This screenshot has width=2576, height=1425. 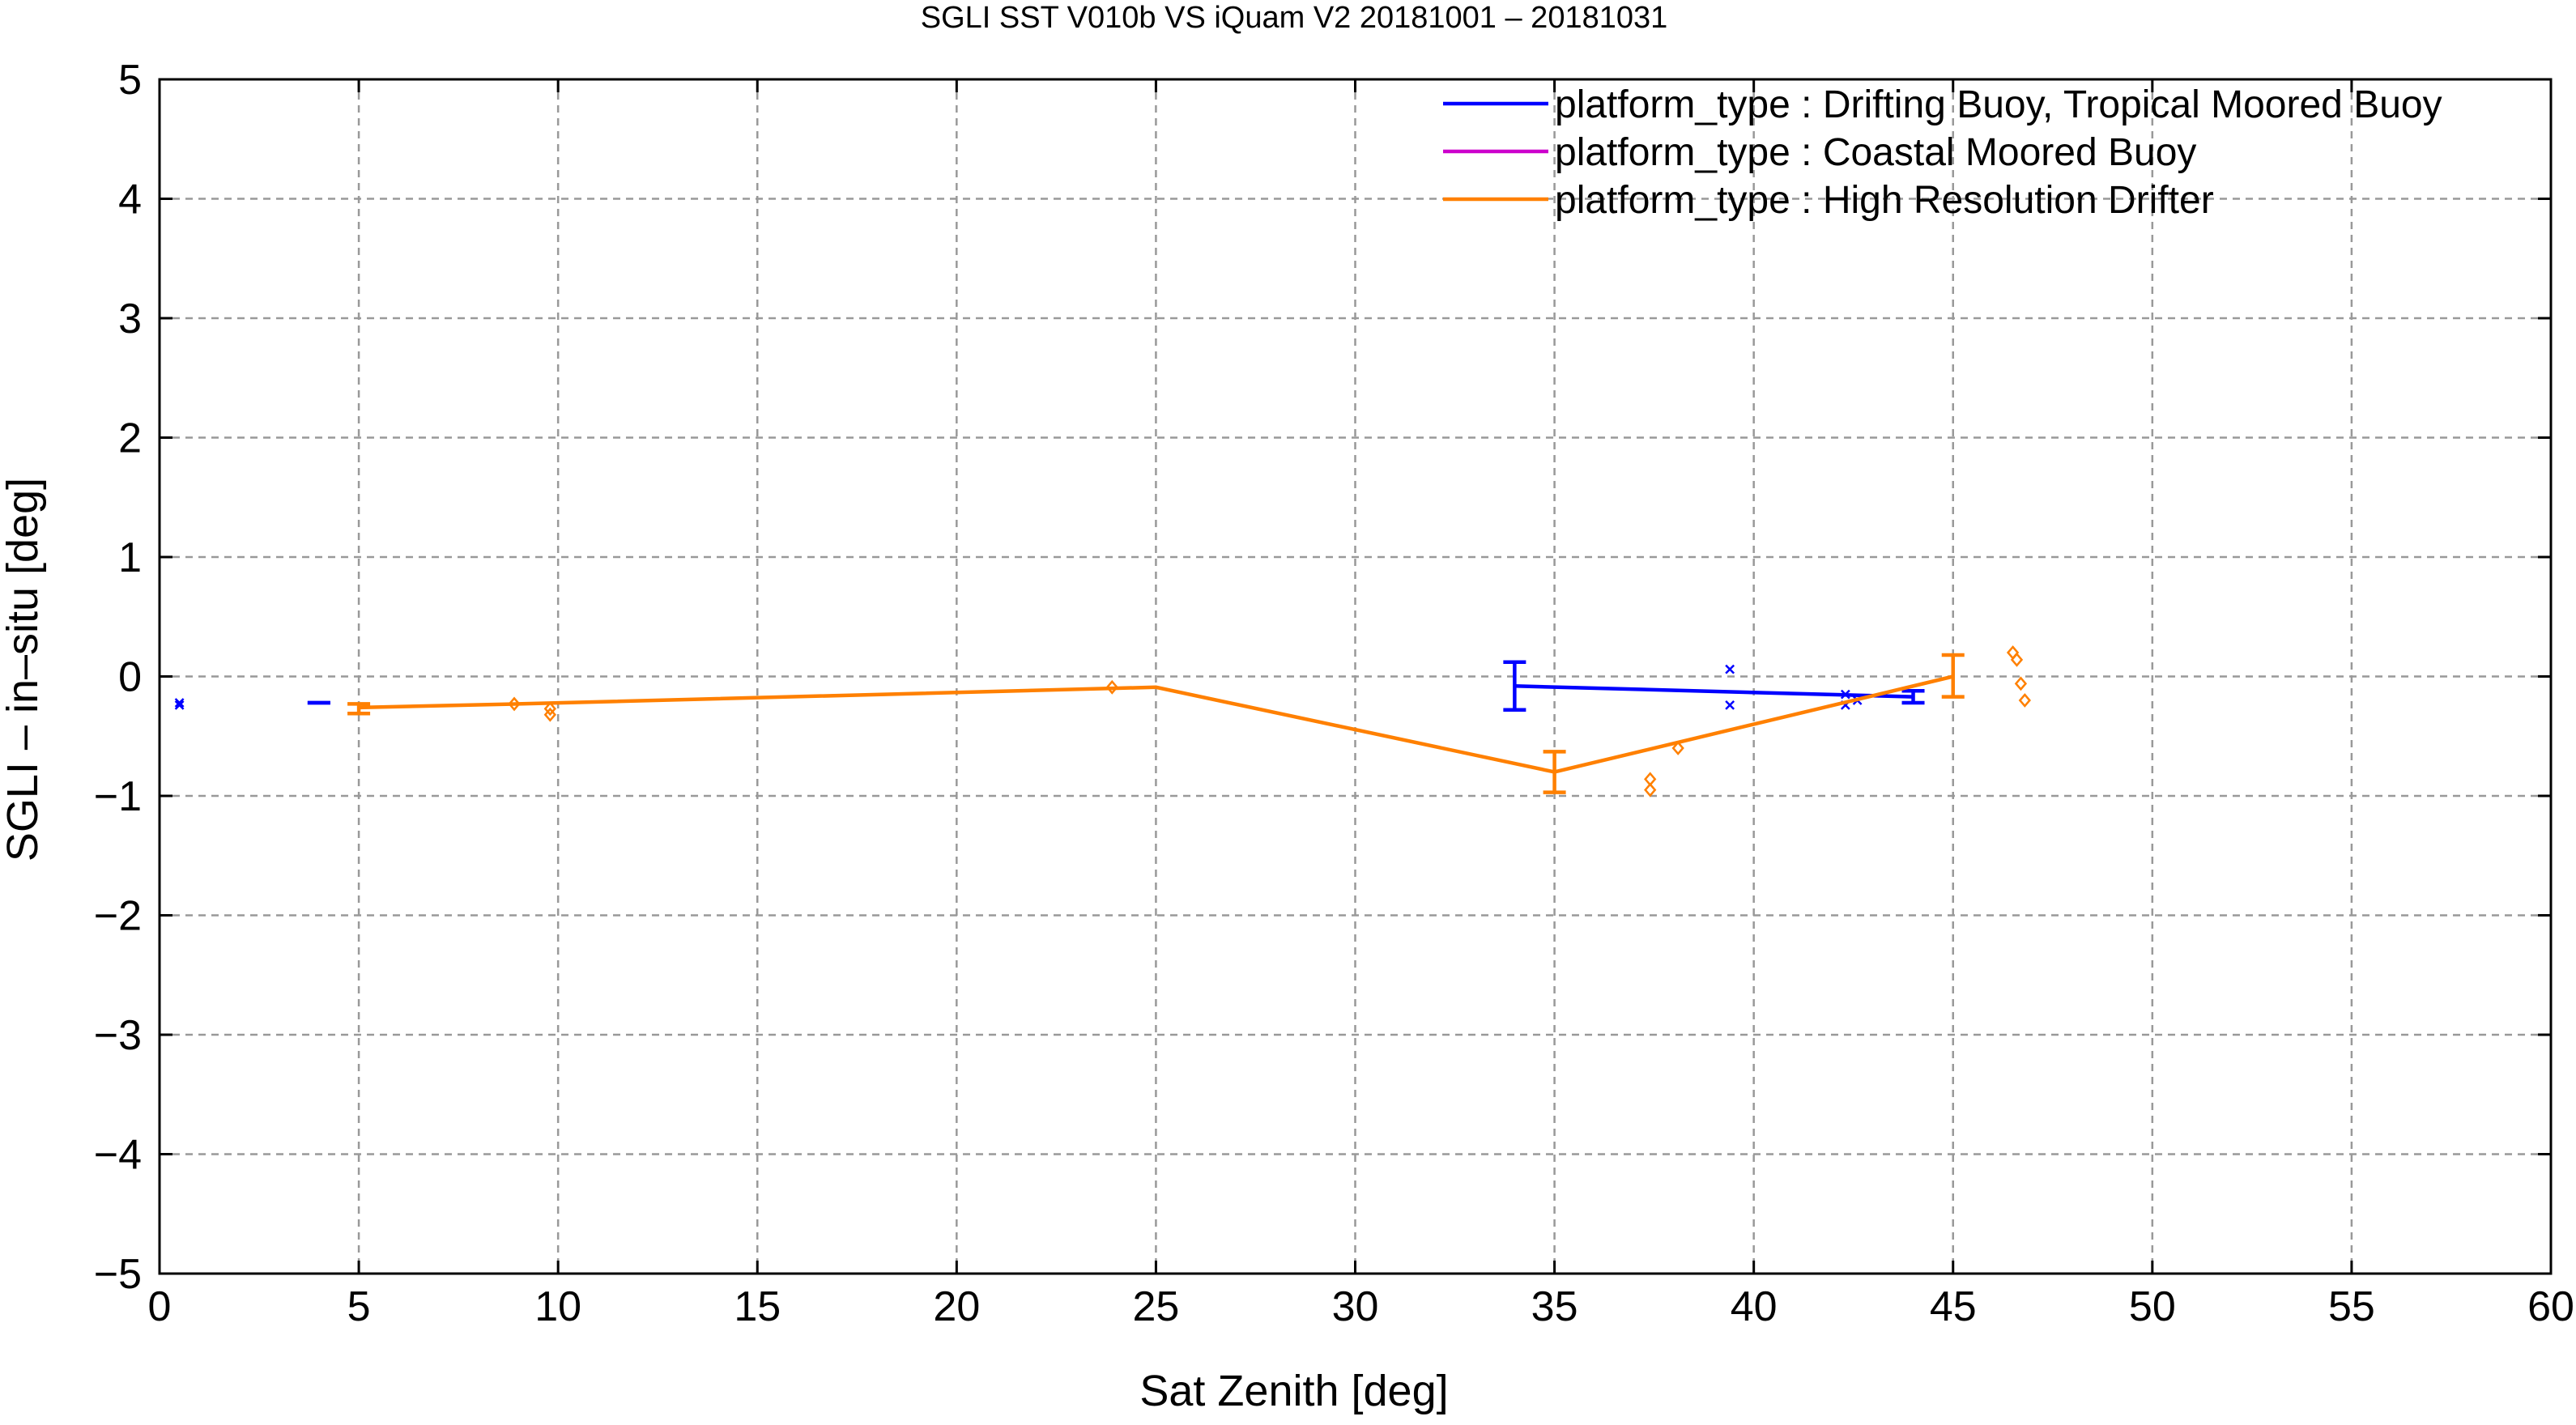 What do you see at coordinates (557, 1306) in the screenshot?
I see `x-tick-label: 10` at bounding box center [557, 1306].